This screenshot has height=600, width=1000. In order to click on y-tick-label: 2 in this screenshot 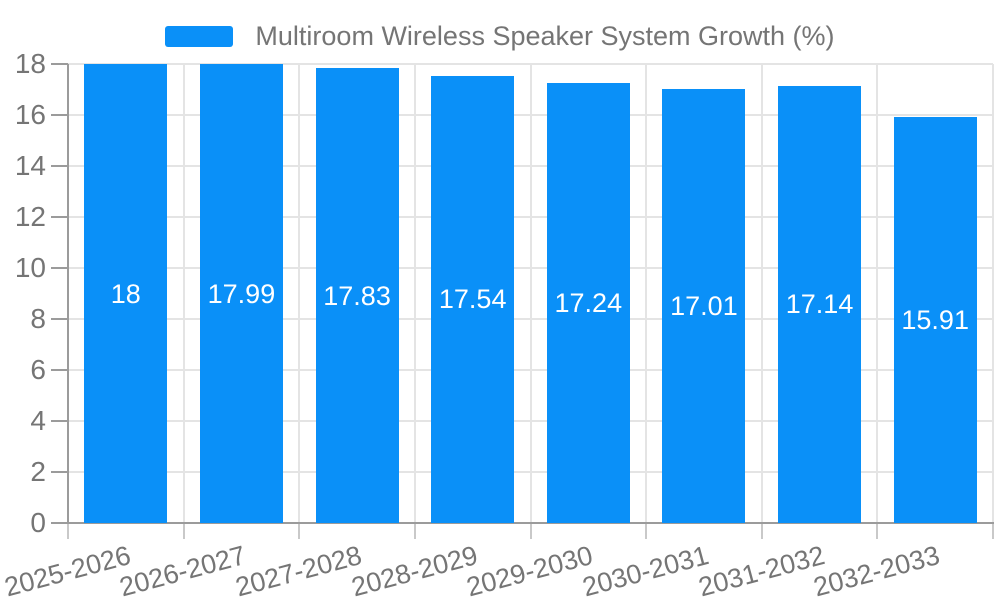, I will do `click(38, 471)`.